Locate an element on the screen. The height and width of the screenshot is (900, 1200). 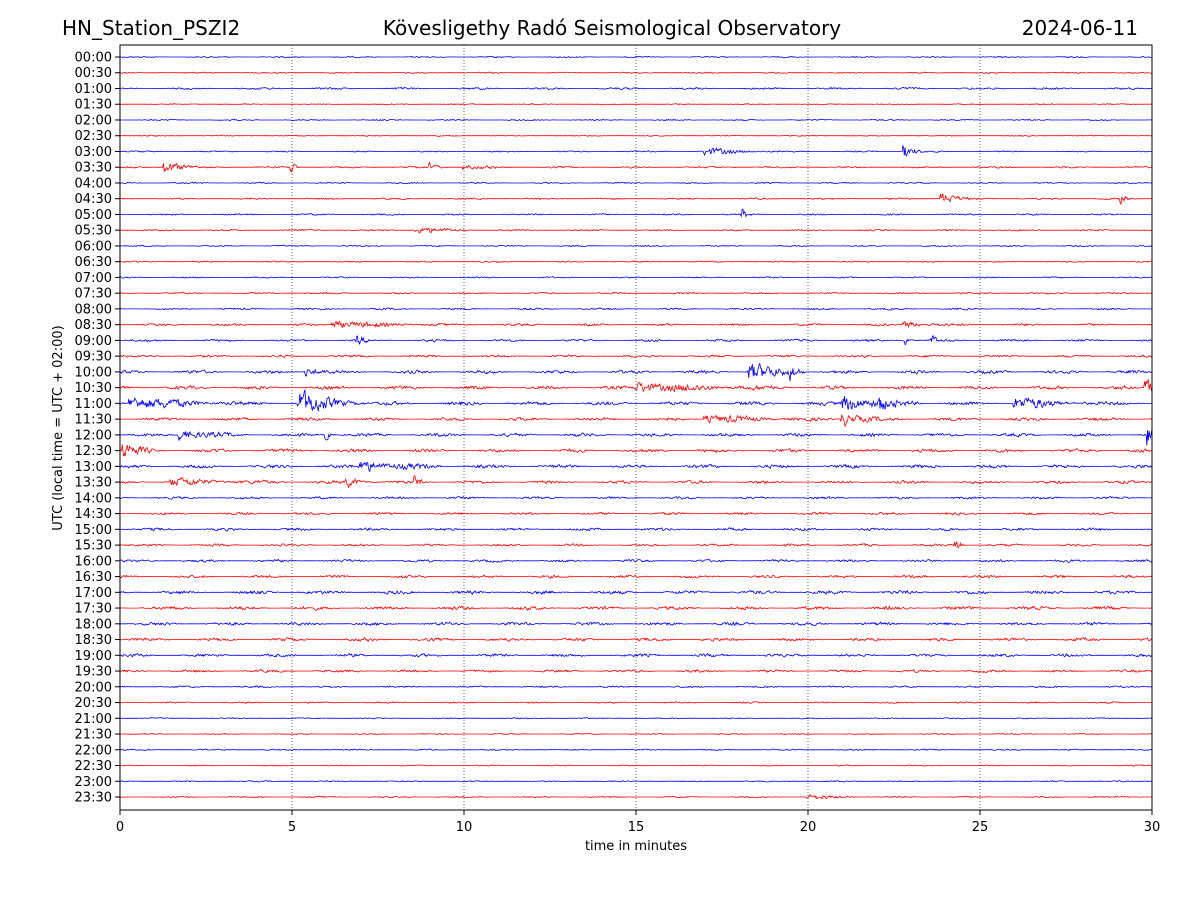
trace-17:00 is located at coordinates (635, 592).